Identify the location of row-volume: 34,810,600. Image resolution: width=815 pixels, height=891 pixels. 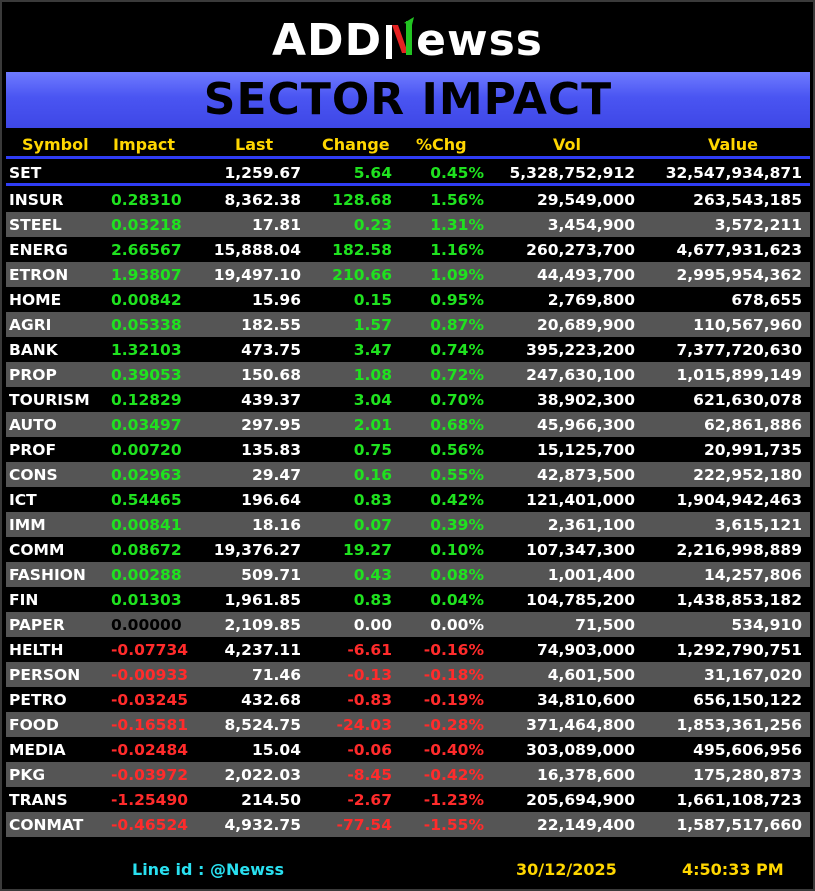
(585, 700).